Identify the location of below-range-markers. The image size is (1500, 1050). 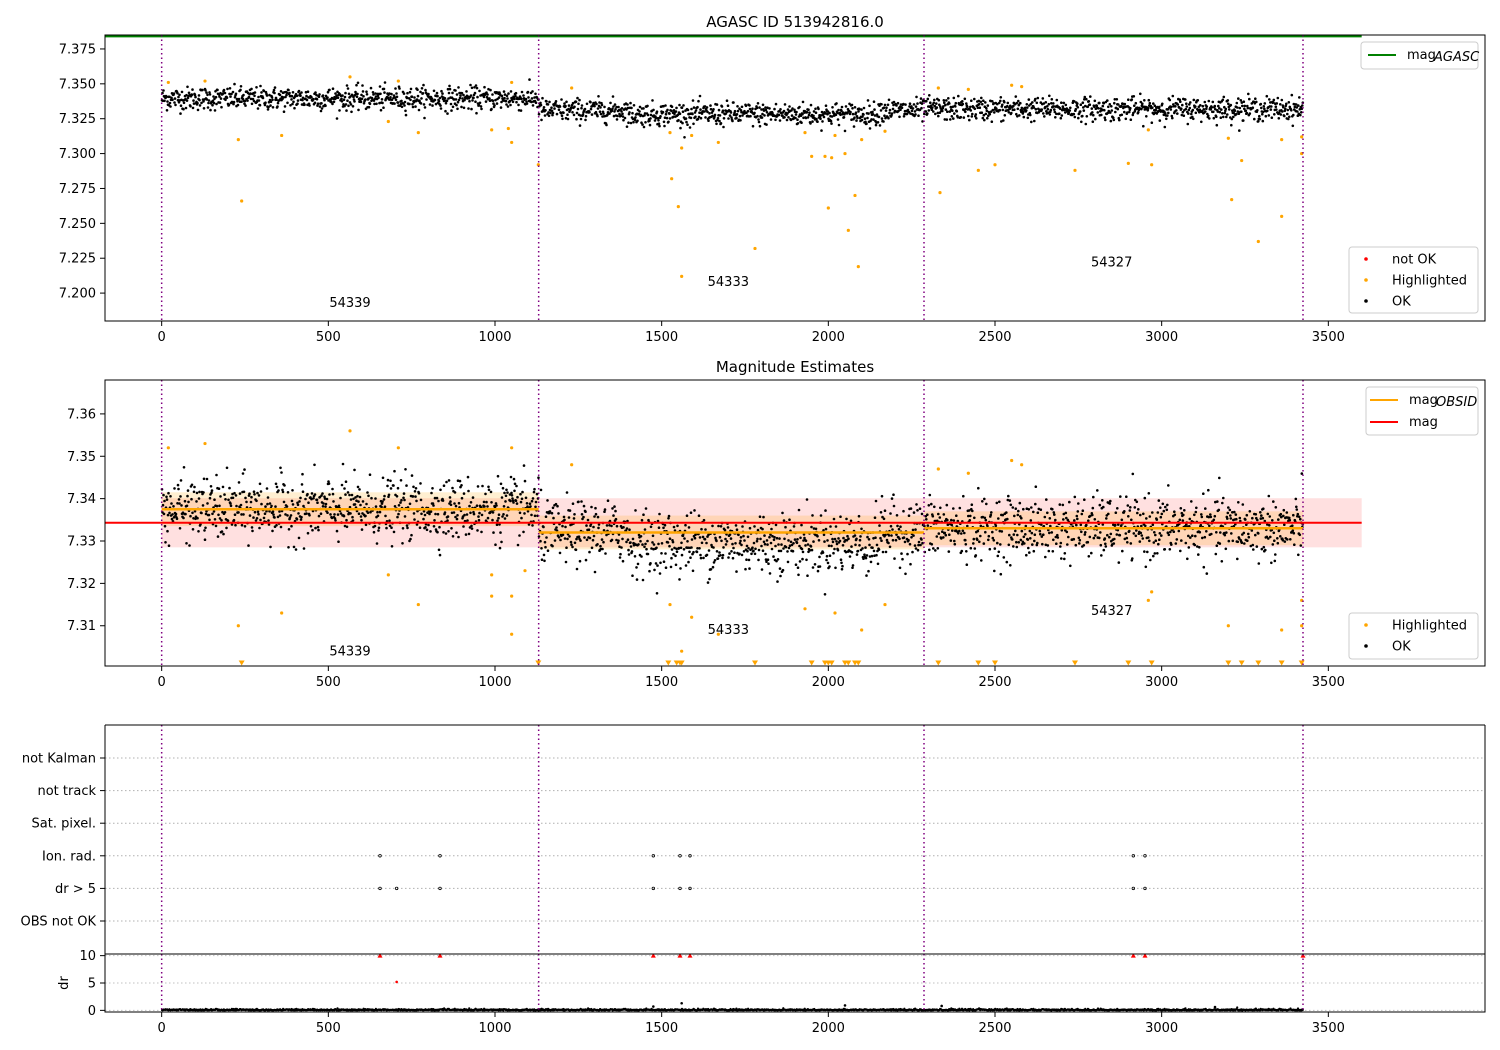
(771, 663).